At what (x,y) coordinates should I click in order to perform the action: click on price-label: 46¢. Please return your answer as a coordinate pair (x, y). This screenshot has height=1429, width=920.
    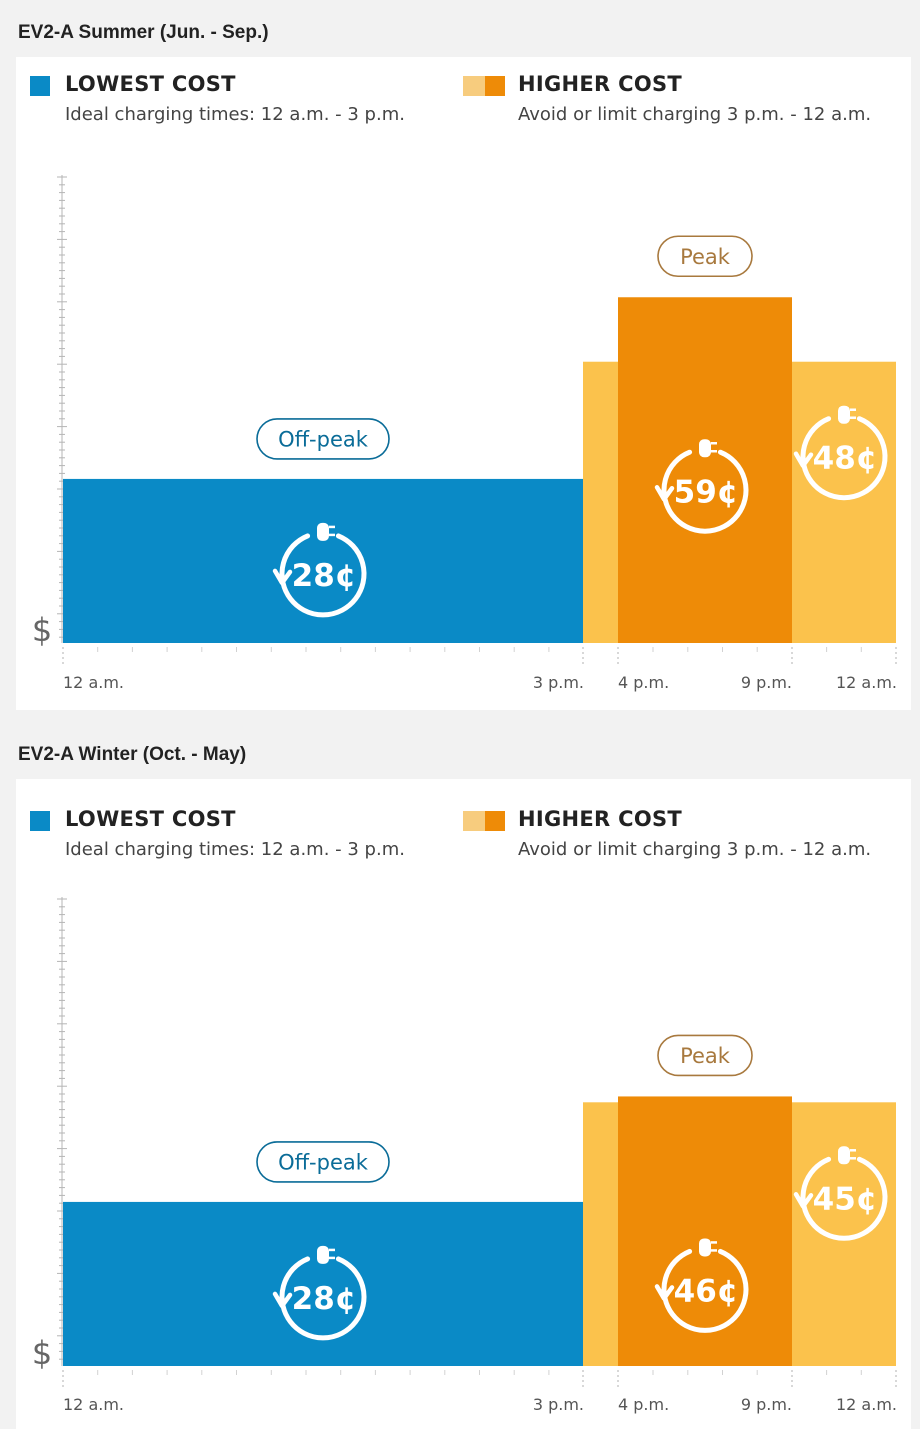
    Looking at the image, I should click on (706, 1291).